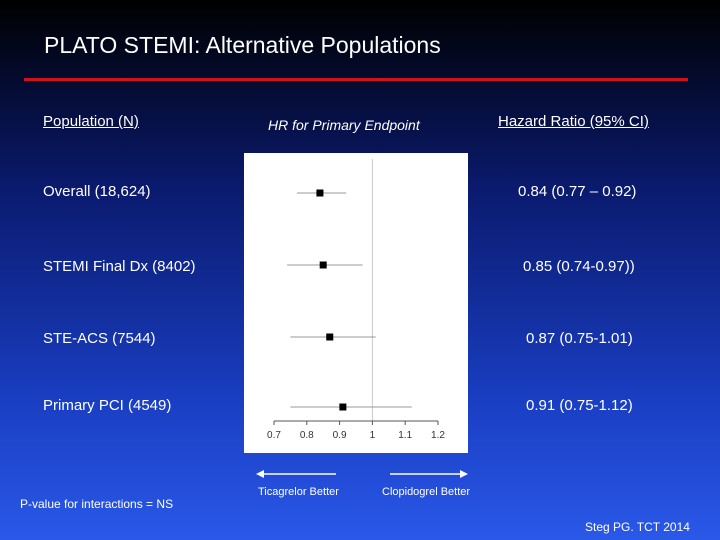 The width and height of the screenshot is (720, 540). What do you see at coordinates (573, 121) in the screenshot?
I see `ci-header: Hazard Ratio (95% CI)` at bounding box center [573, 121].